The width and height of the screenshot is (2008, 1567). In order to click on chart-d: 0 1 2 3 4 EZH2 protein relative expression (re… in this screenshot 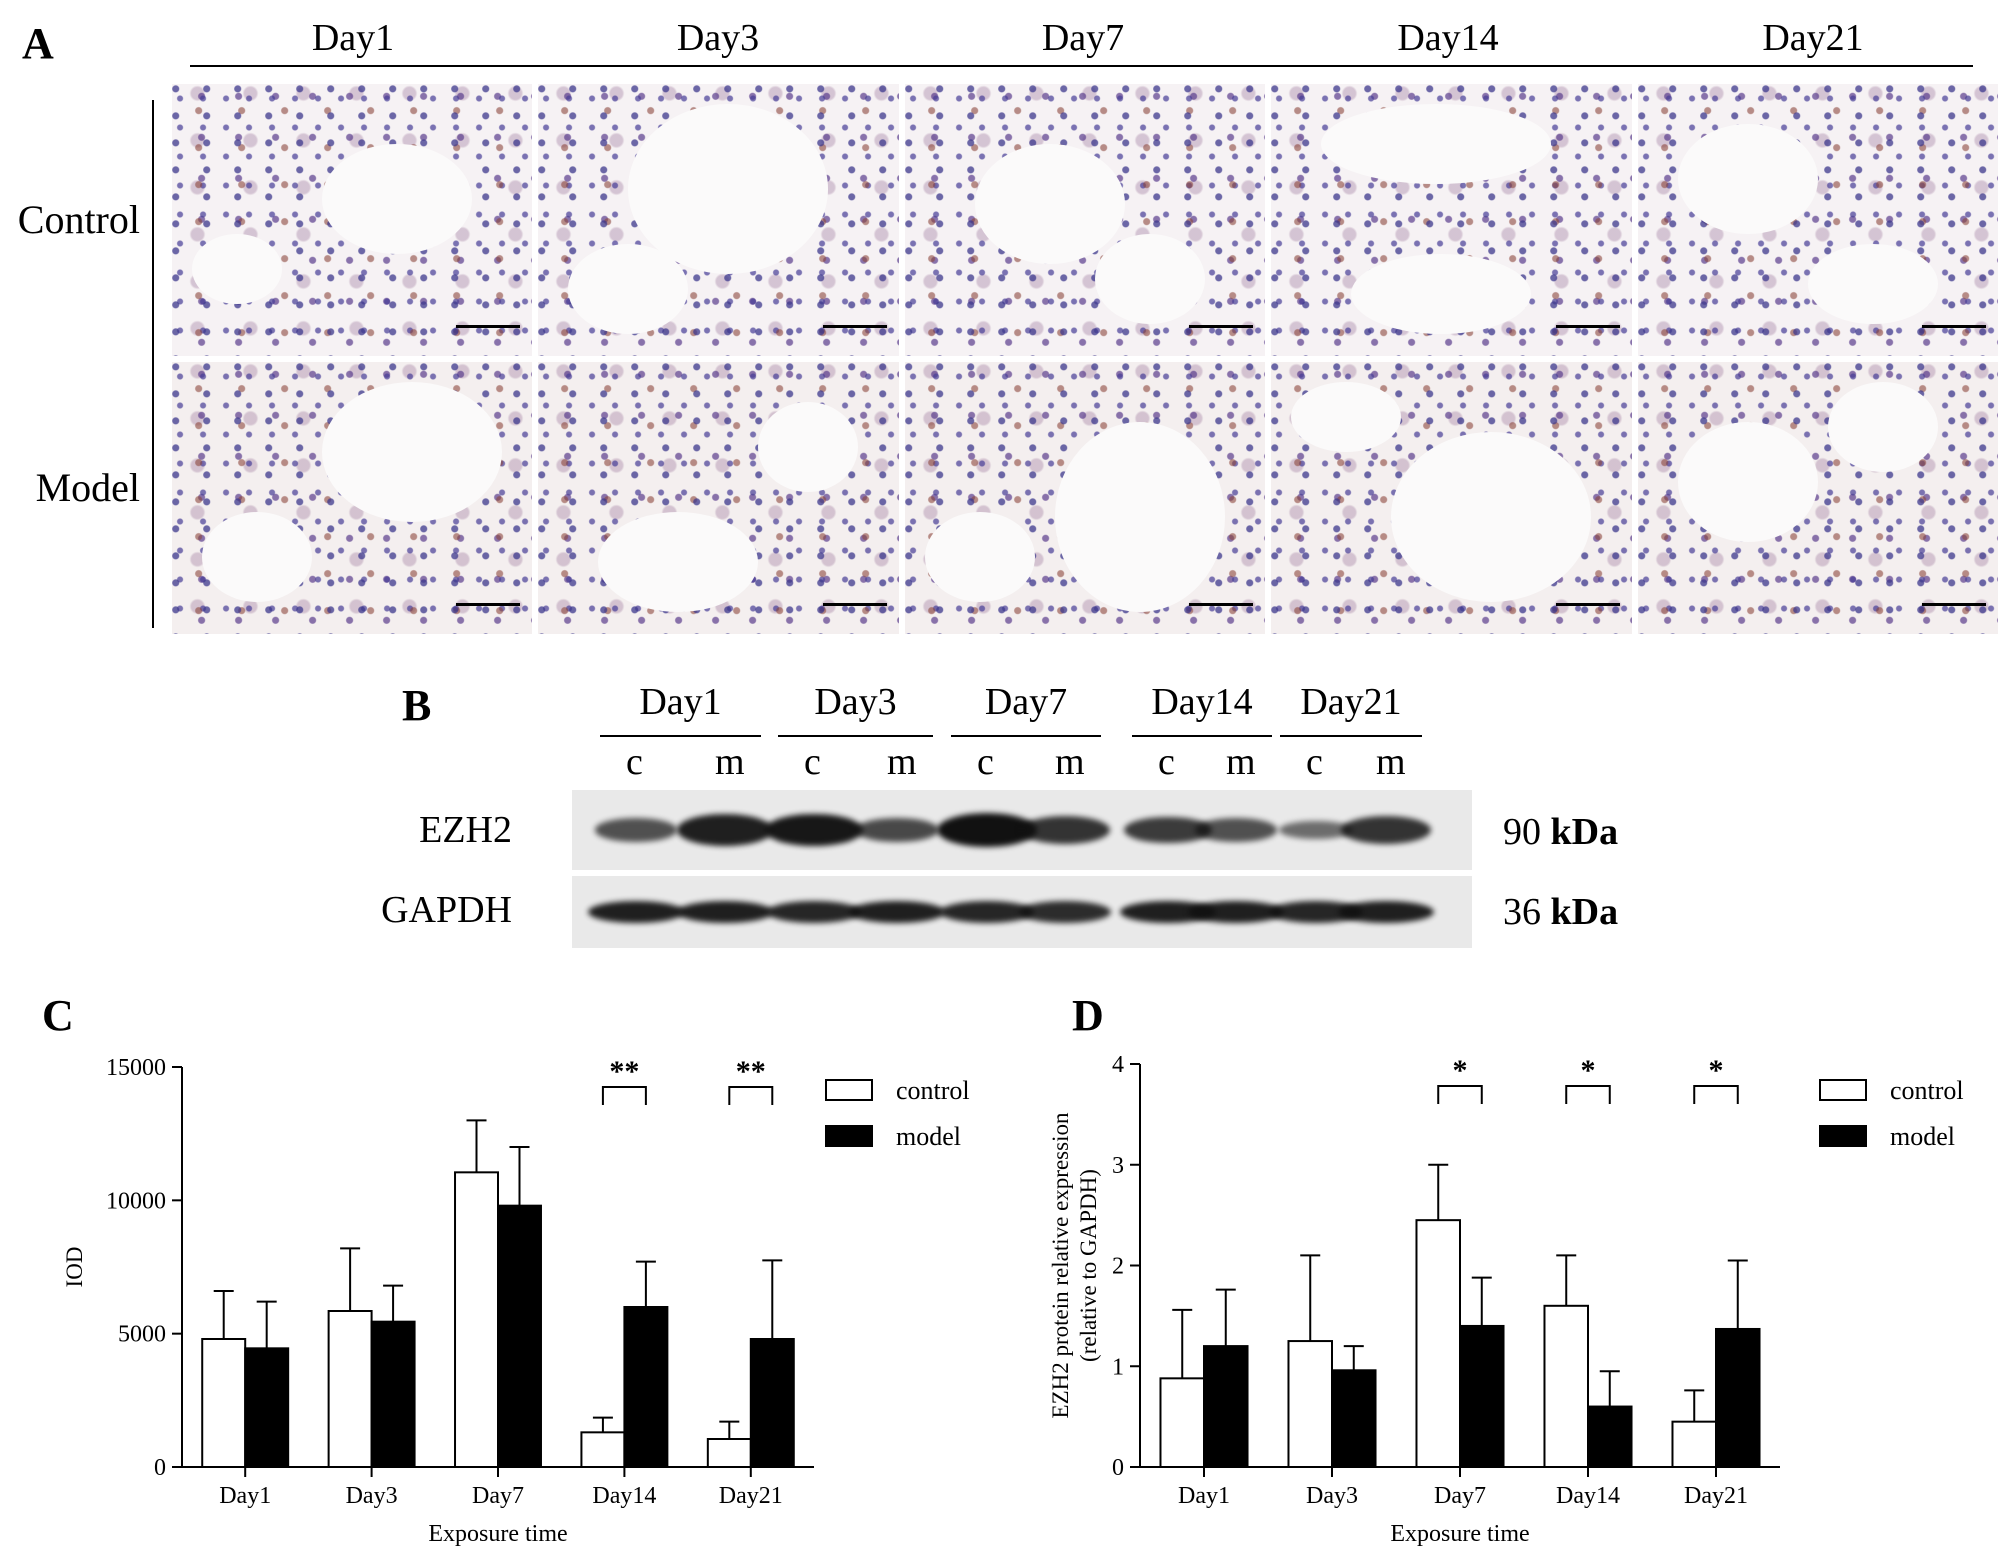, I will do `click(1506, 1299)`.